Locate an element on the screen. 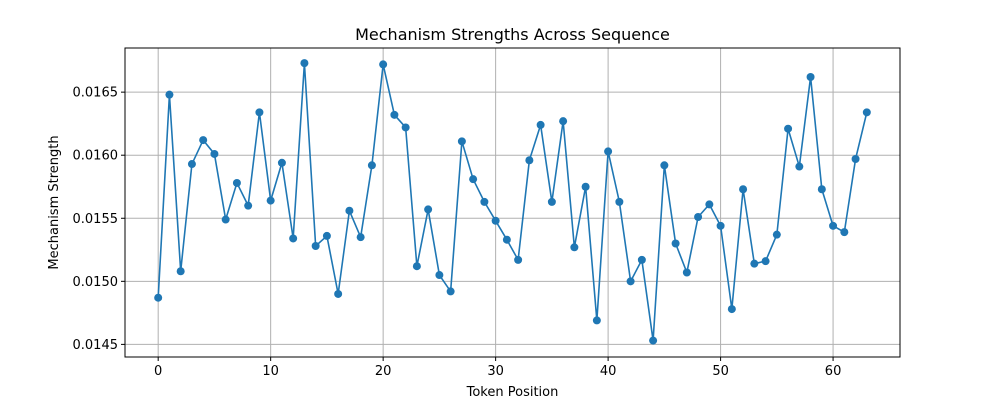 This screenshot has width=1000, height=400. x-tick-label: 50 is located at coordinates (720, 371).